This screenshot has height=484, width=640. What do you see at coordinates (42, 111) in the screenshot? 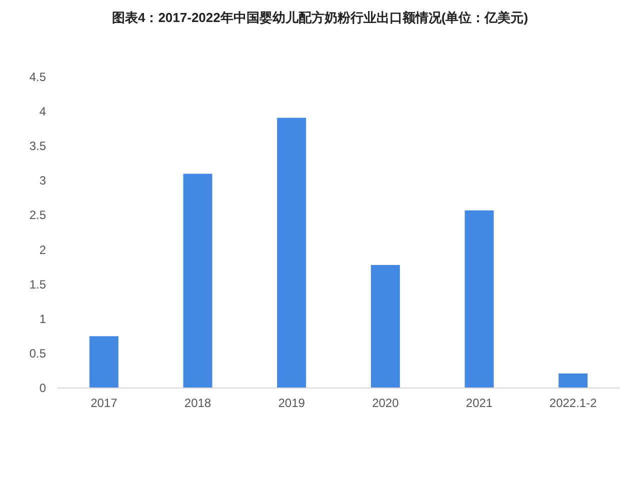
I see `y-tick-label: 4` at bounding box center [42, 111].